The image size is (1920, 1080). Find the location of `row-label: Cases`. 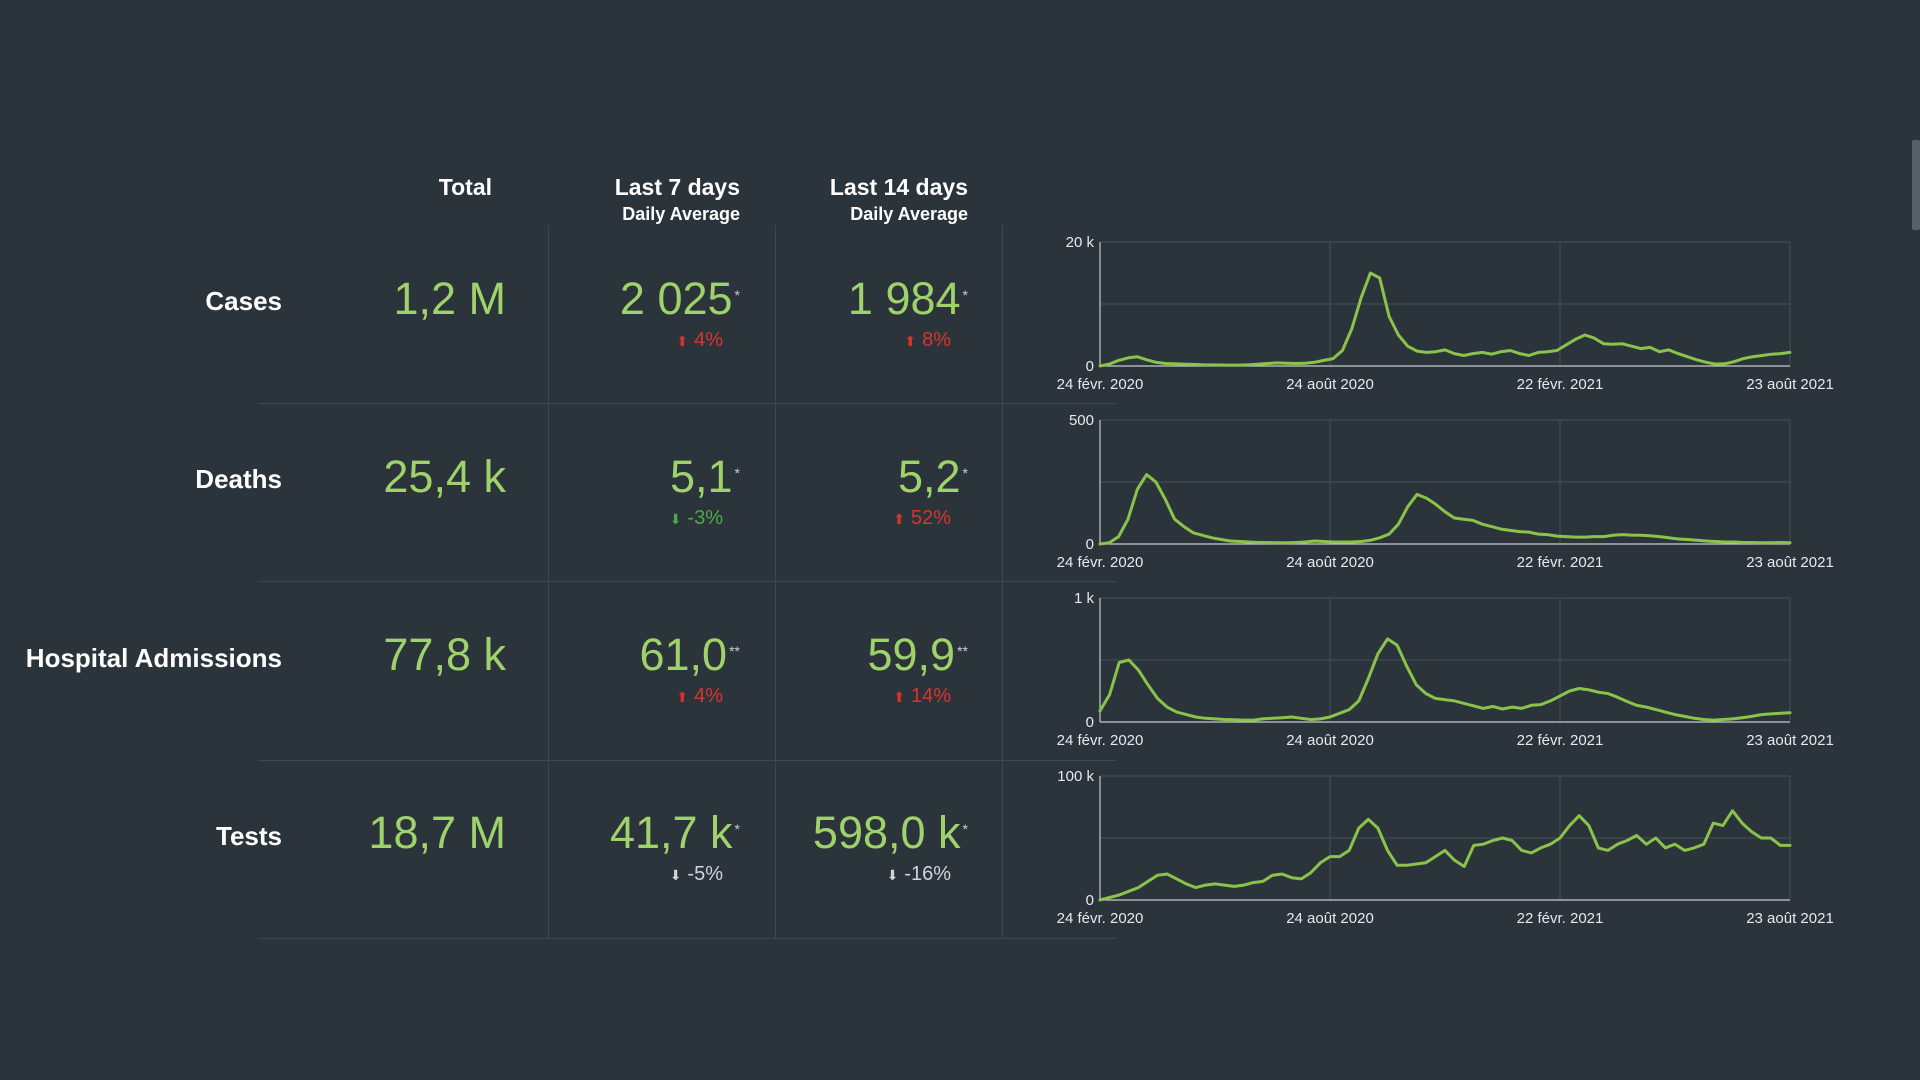

row-label: Cases is located at coordinates (243, 301).